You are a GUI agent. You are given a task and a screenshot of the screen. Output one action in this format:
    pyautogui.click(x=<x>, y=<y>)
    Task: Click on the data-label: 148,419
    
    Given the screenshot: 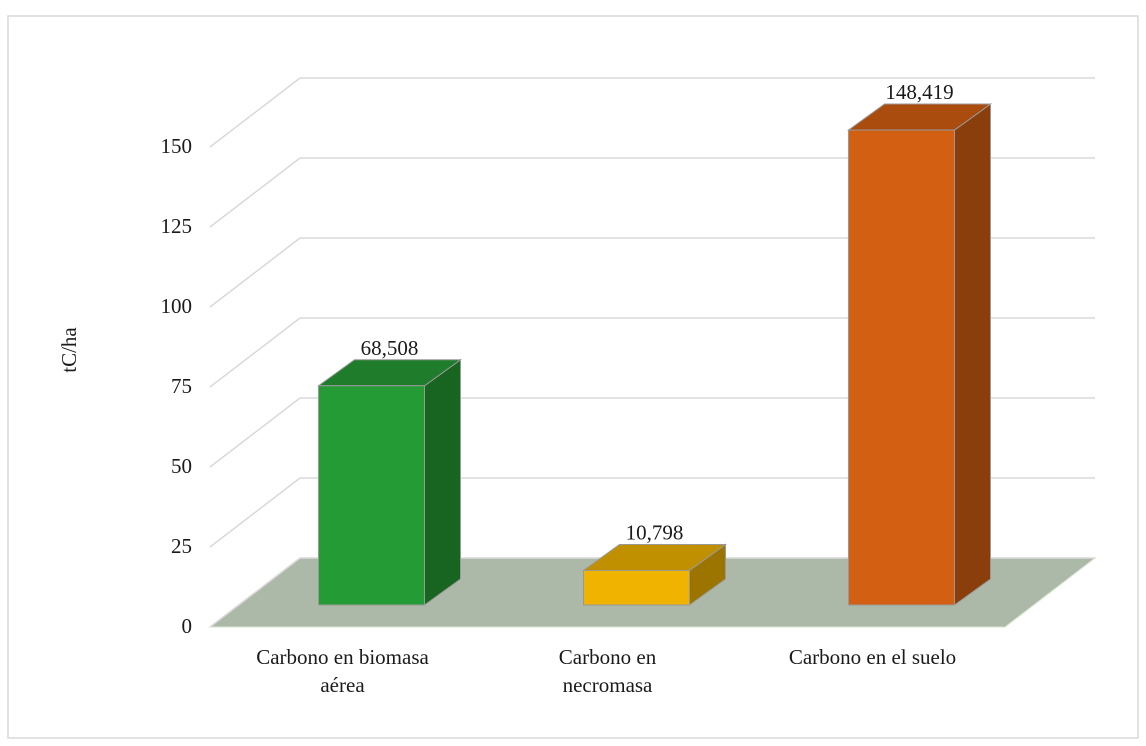 What is the action you would take?
    pyautogui.click(x=919, y=92)
    